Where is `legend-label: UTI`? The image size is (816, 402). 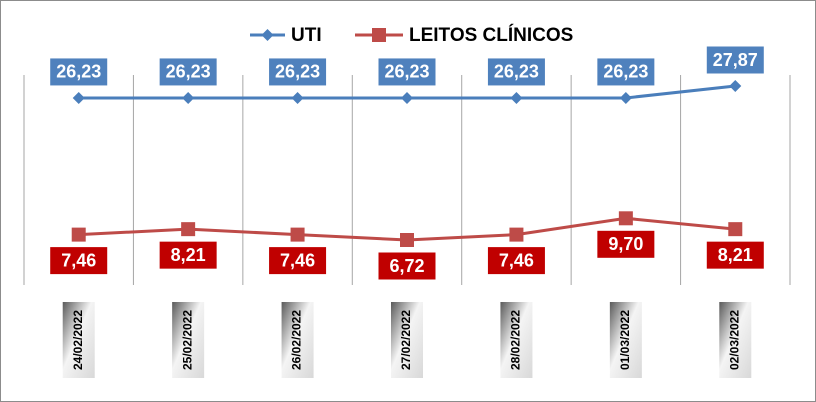
legend-label: UTI is located at coordinates (306, 35).